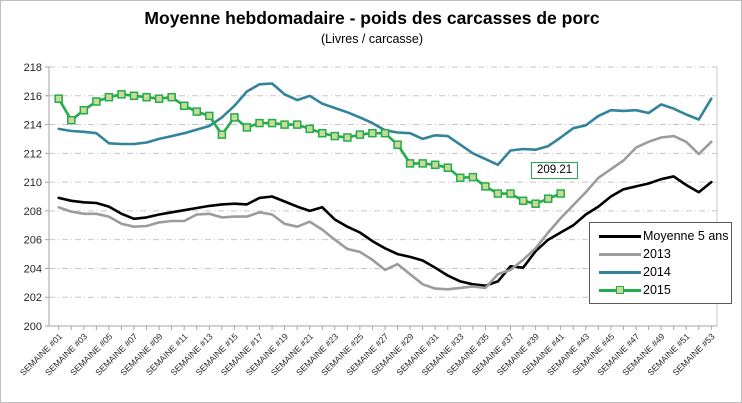 This screenshot has height=403, width=742. What do you see at coordinates (33, 183) in the screenshot?
I see `svg-text: 210` at bounding box center [33, 183].